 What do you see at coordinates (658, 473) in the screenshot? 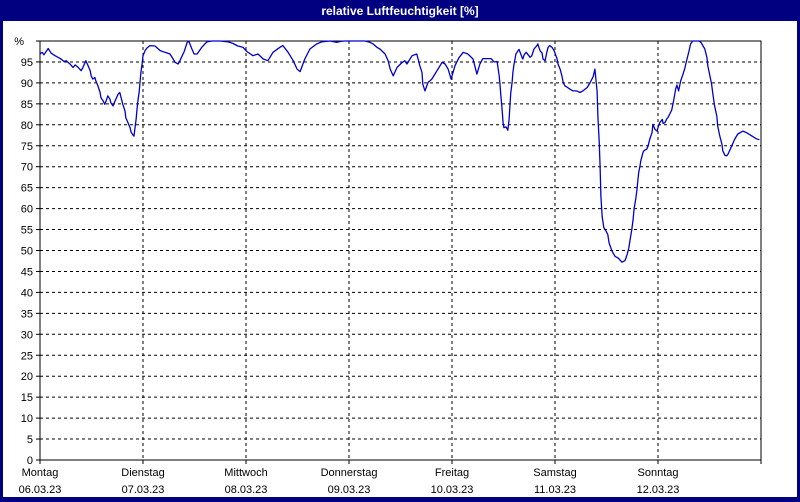
I see `x-day-name-label: Sonntag` at bounding box center [658, 473].